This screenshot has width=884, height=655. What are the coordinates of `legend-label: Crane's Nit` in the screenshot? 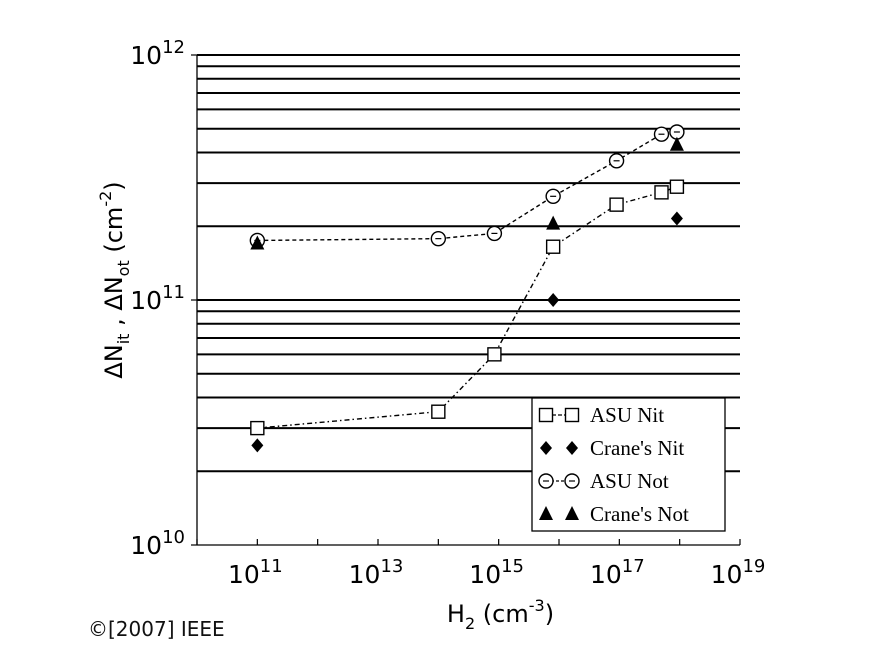 It's located at (637, 448).